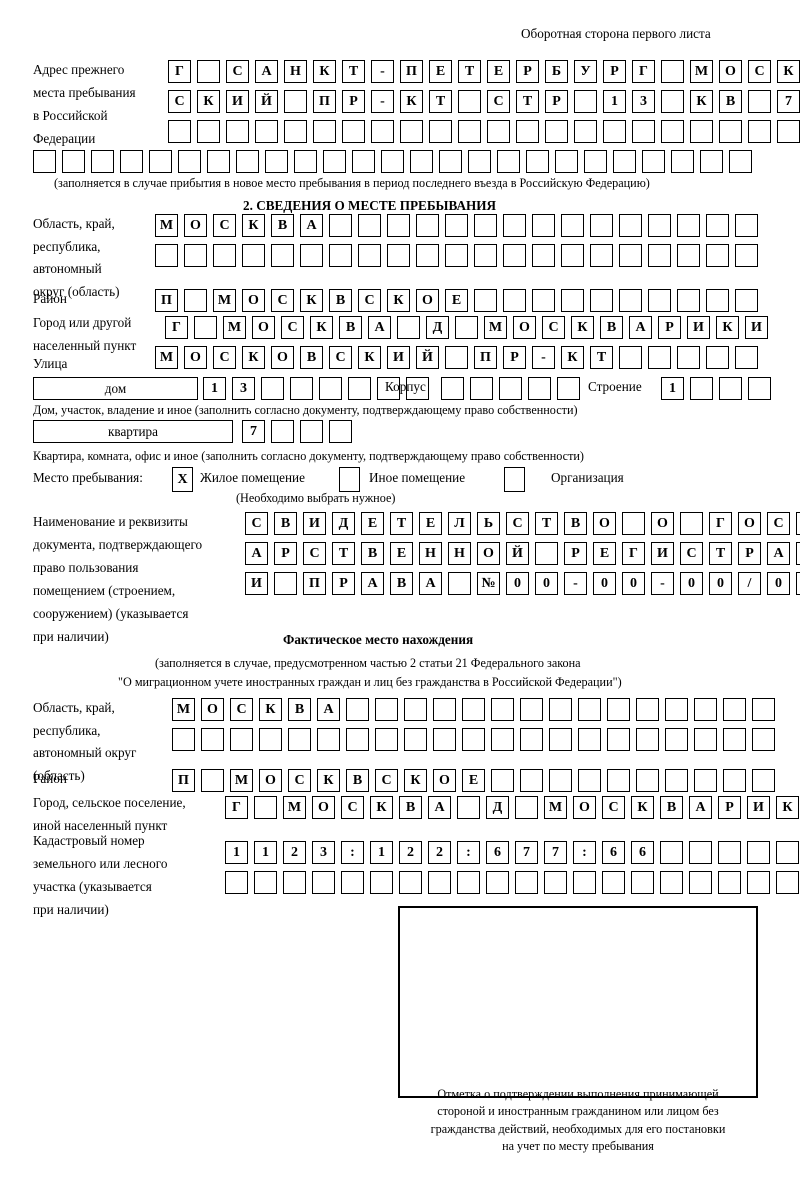 The image size is (800, 1180). I want to click on district-cell-6: В, so click(340, 300).